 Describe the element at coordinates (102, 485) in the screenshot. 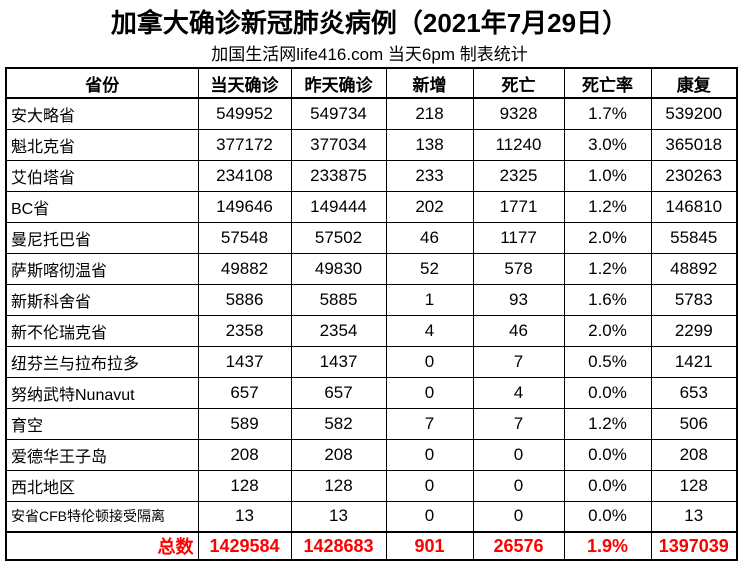

I see `province-cell: 西北地区` at that location.